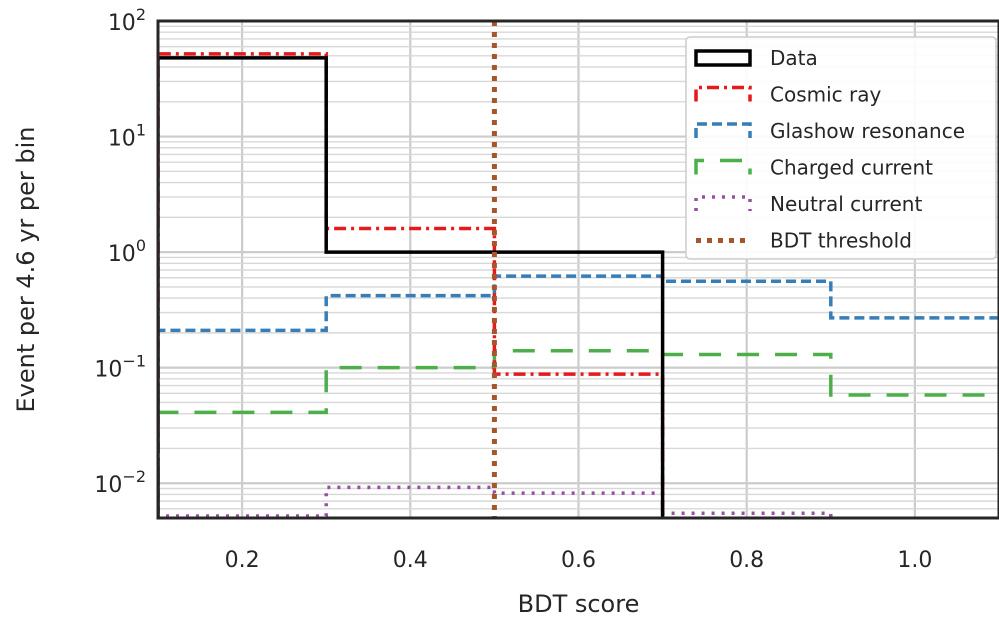 The height and width of the screenshot is (621, 999). I want to click on legend-label: Charged current, so click(851, 168).